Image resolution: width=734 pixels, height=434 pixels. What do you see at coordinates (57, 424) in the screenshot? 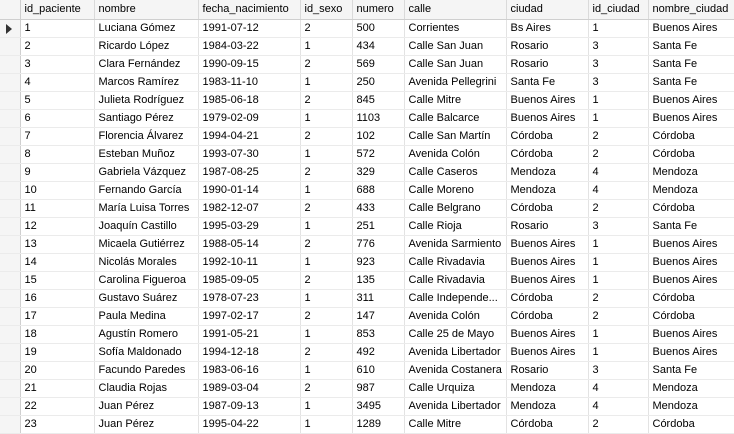
I see `cell-id-paciente: 23` at bounding box center [57, 424].